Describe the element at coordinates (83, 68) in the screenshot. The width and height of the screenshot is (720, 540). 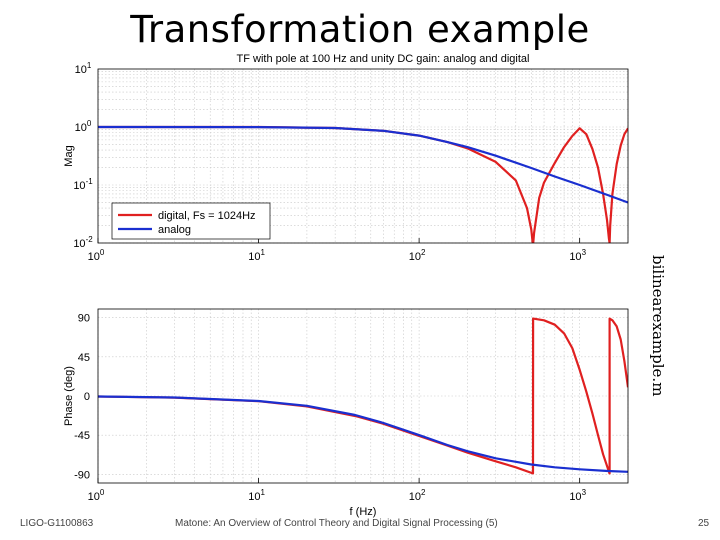
I see `y-tick-label: 101` at that location.